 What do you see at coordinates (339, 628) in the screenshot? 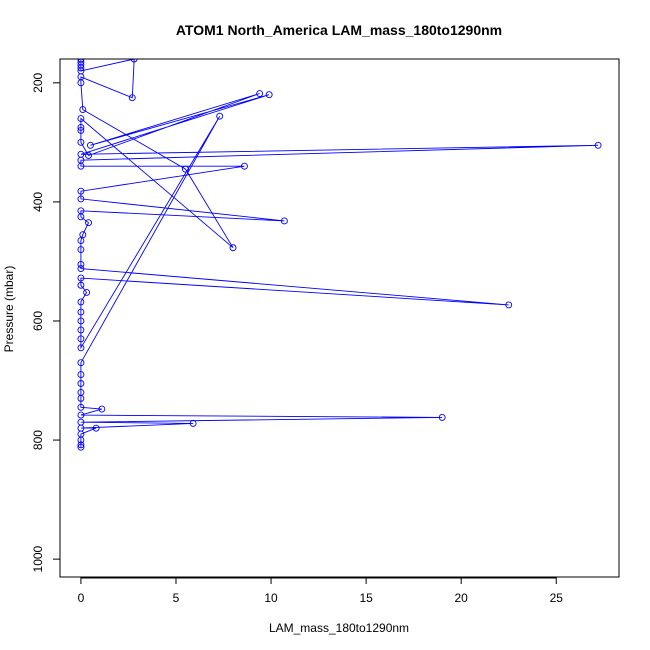
I see `x-axis-label: LAM_mass_180to1290nm` at bounding box center [339, 628].